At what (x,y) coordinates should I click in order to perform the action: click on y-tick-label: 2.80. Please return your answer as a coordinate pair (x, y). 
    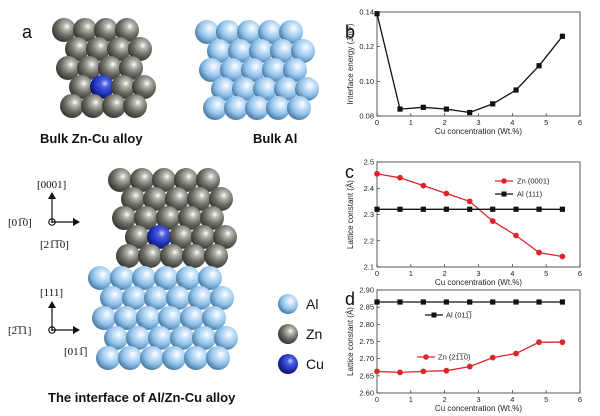
    Looking at the image, I should click on (366, 324).